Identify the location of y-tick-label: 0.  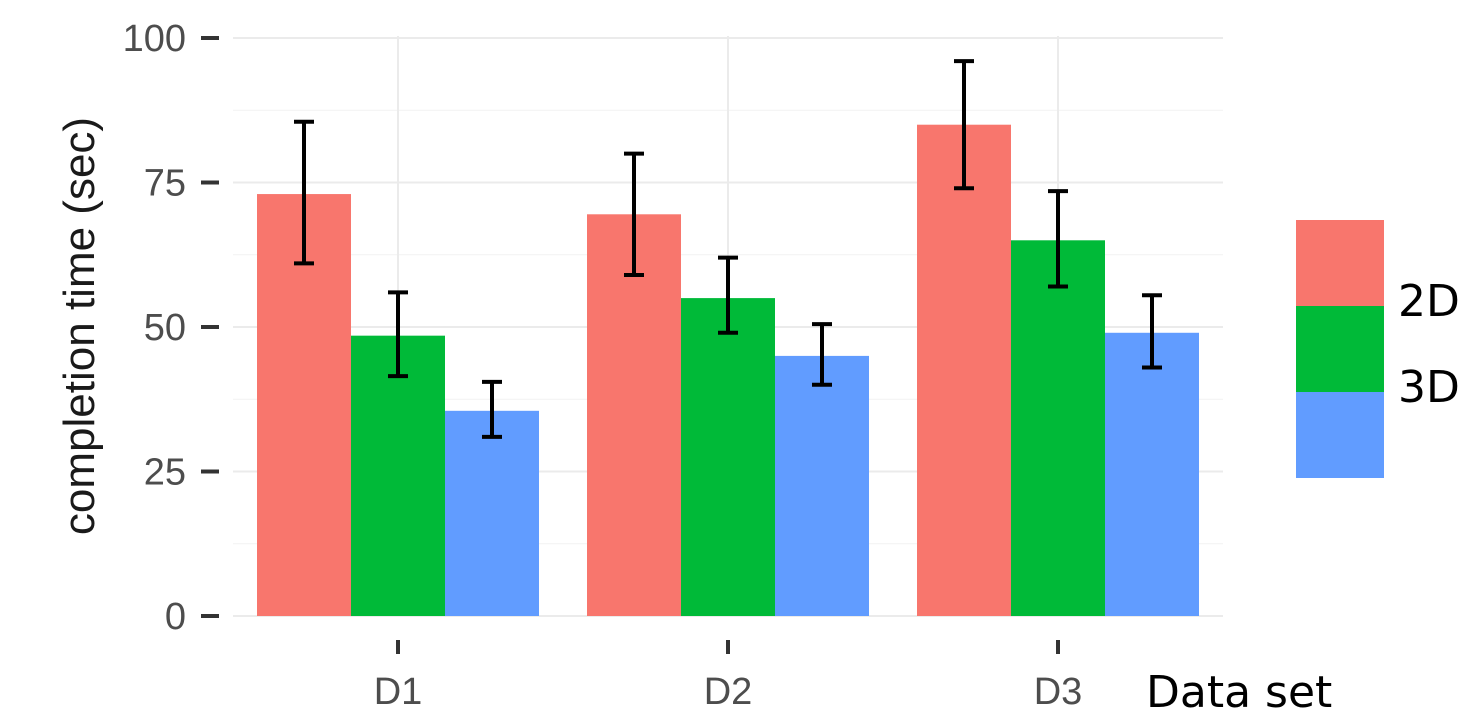
(175, 617).